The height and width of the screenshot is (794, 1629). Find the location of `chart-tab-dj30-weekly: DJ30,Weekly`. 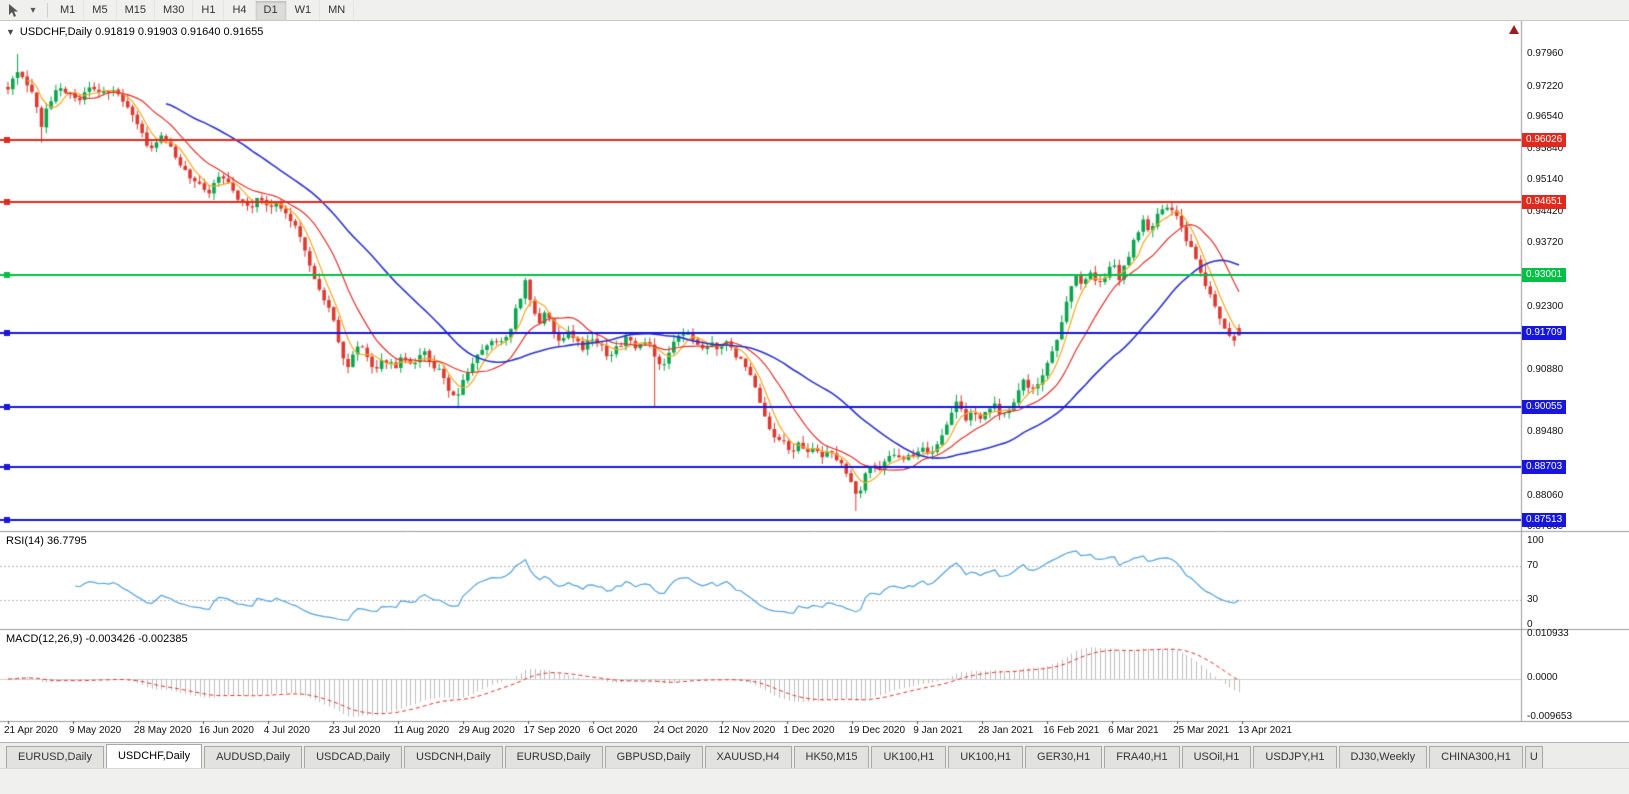

chart-tab-dj30-weekly: DJ30,Weekly is located at coordinates (1383, 757).